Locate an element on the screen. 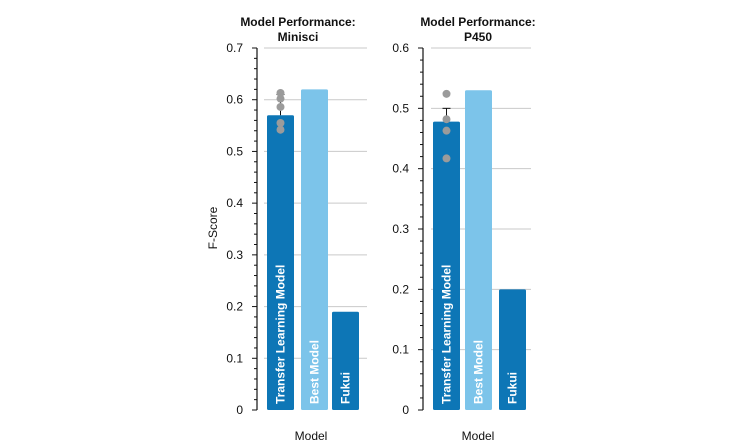 The image size is (750, 442). y-tick-label: 0.7 is located at coordinates (234, 48).